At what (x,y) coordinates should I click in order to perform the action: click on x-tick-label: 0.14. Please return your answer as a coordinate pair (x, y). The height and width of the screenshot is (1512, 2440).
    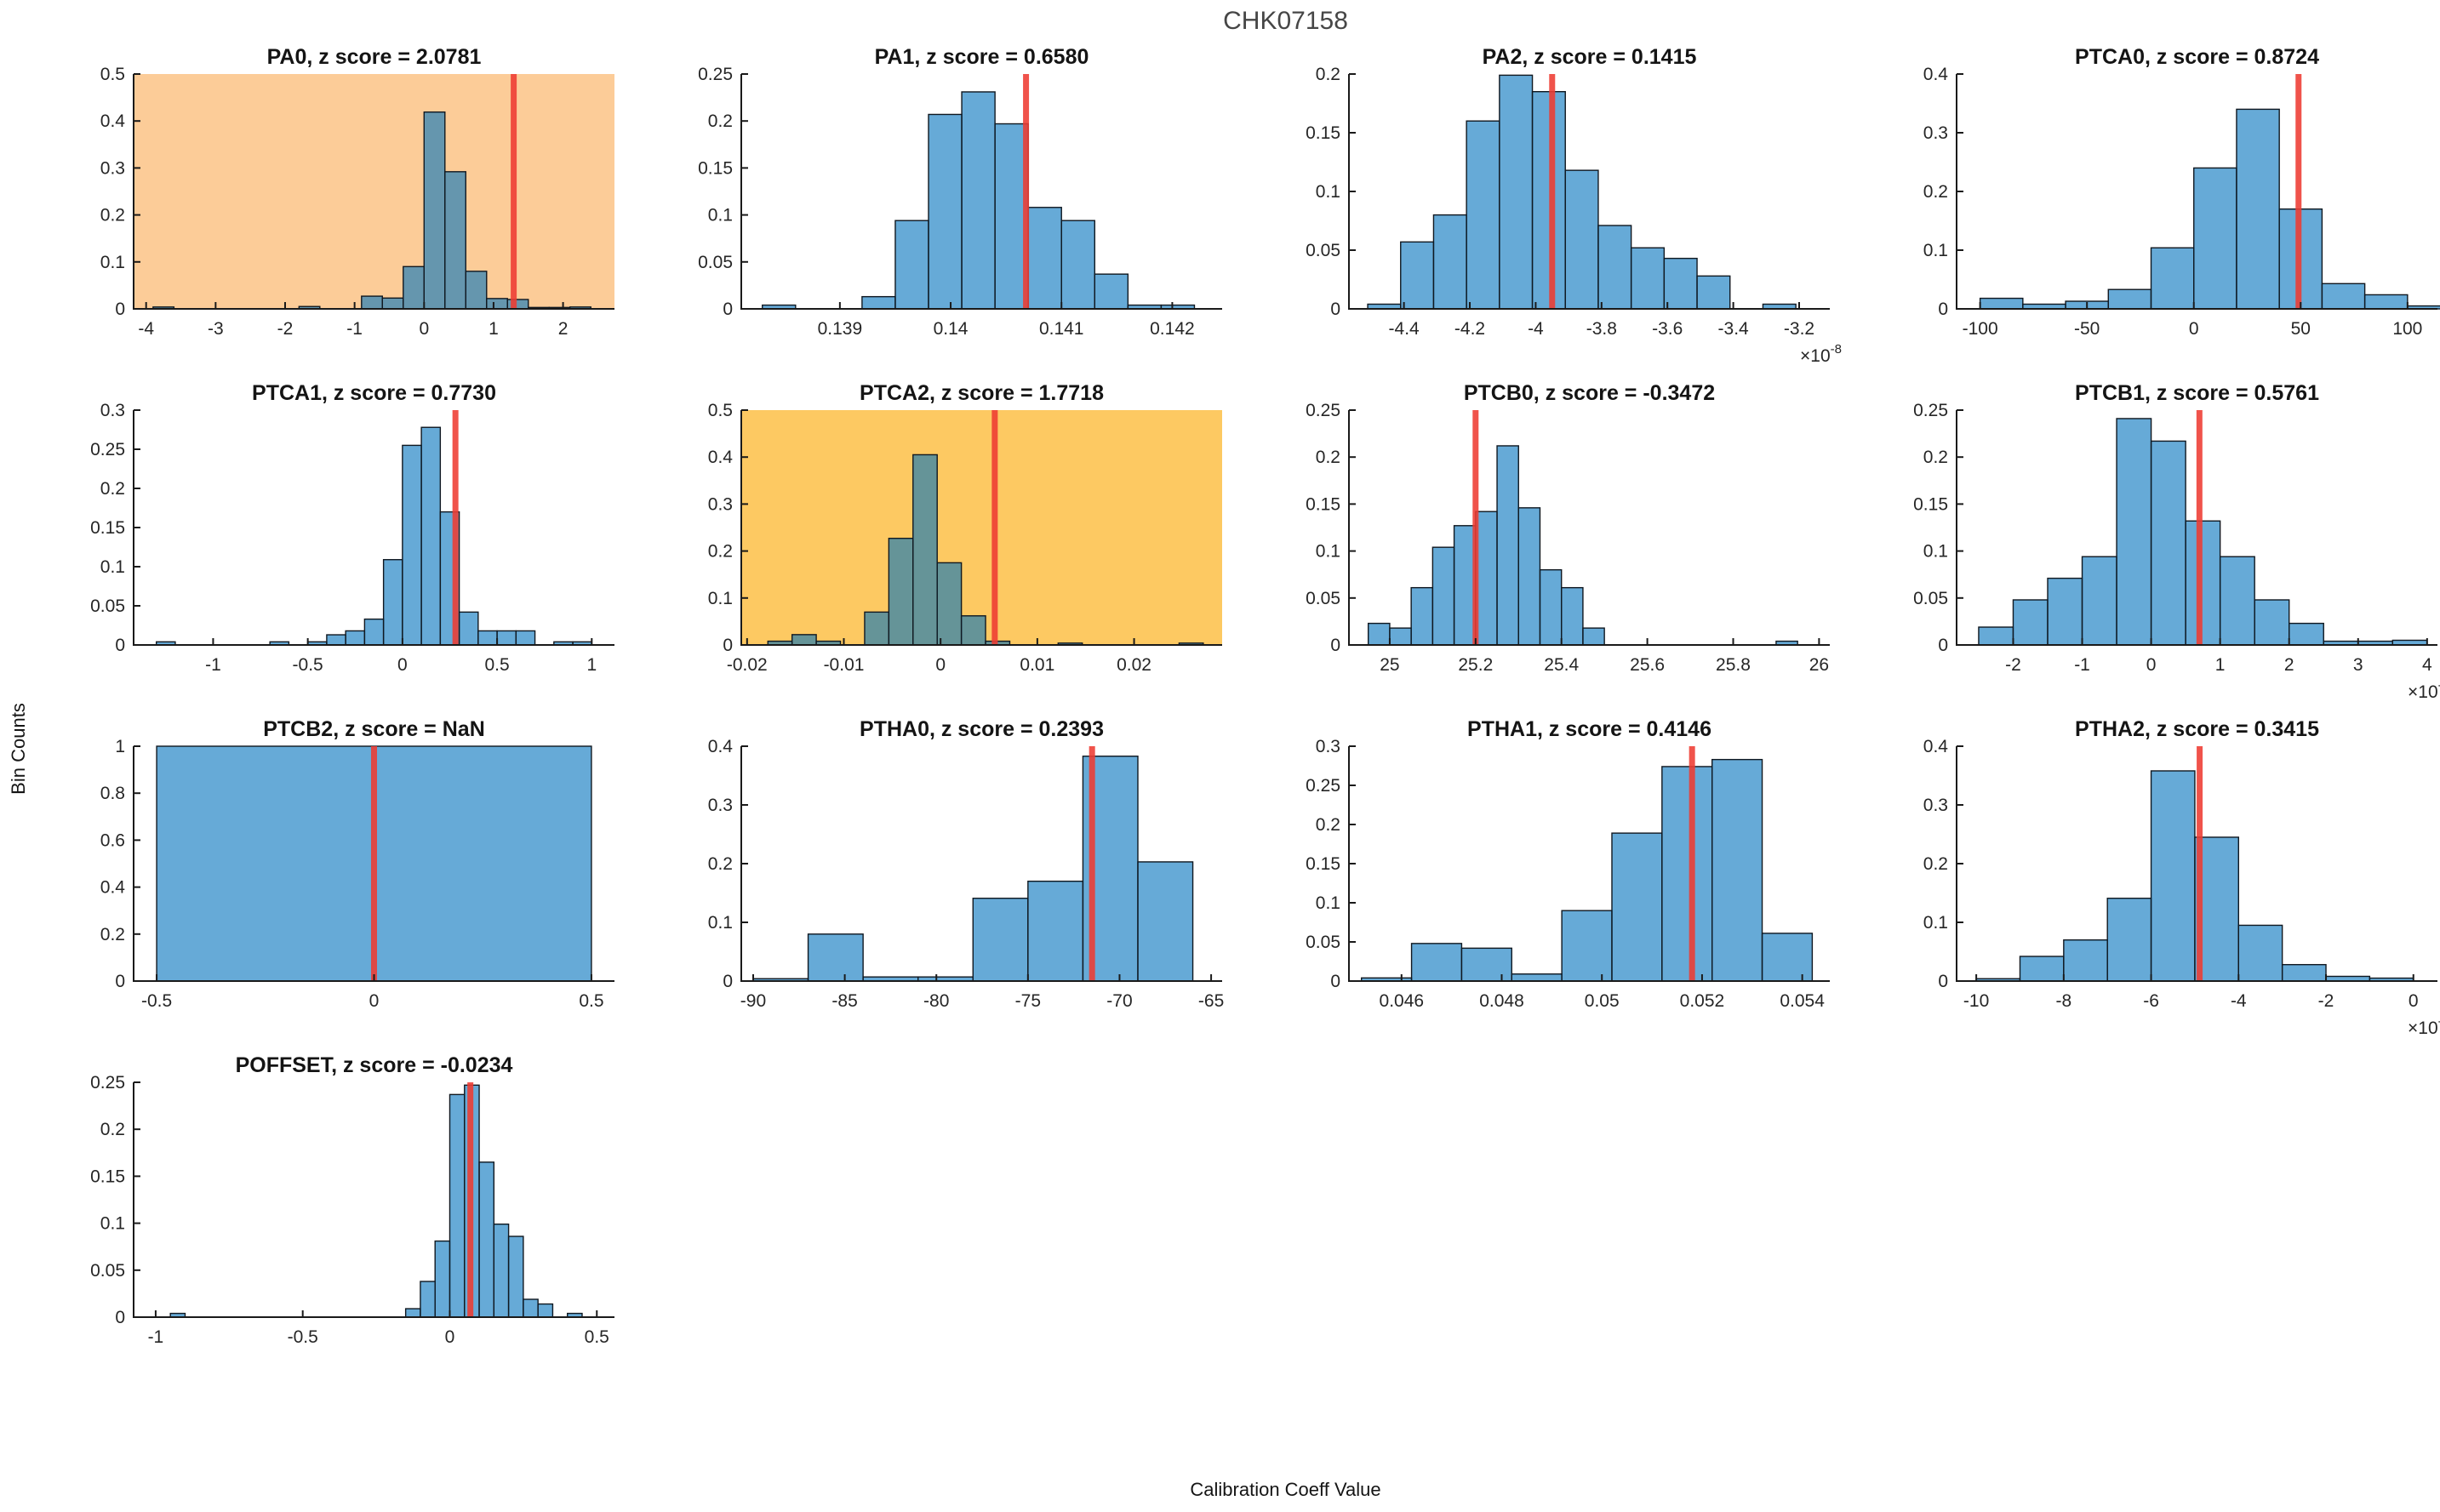
    Looking at the image, I should click on (951, 329).